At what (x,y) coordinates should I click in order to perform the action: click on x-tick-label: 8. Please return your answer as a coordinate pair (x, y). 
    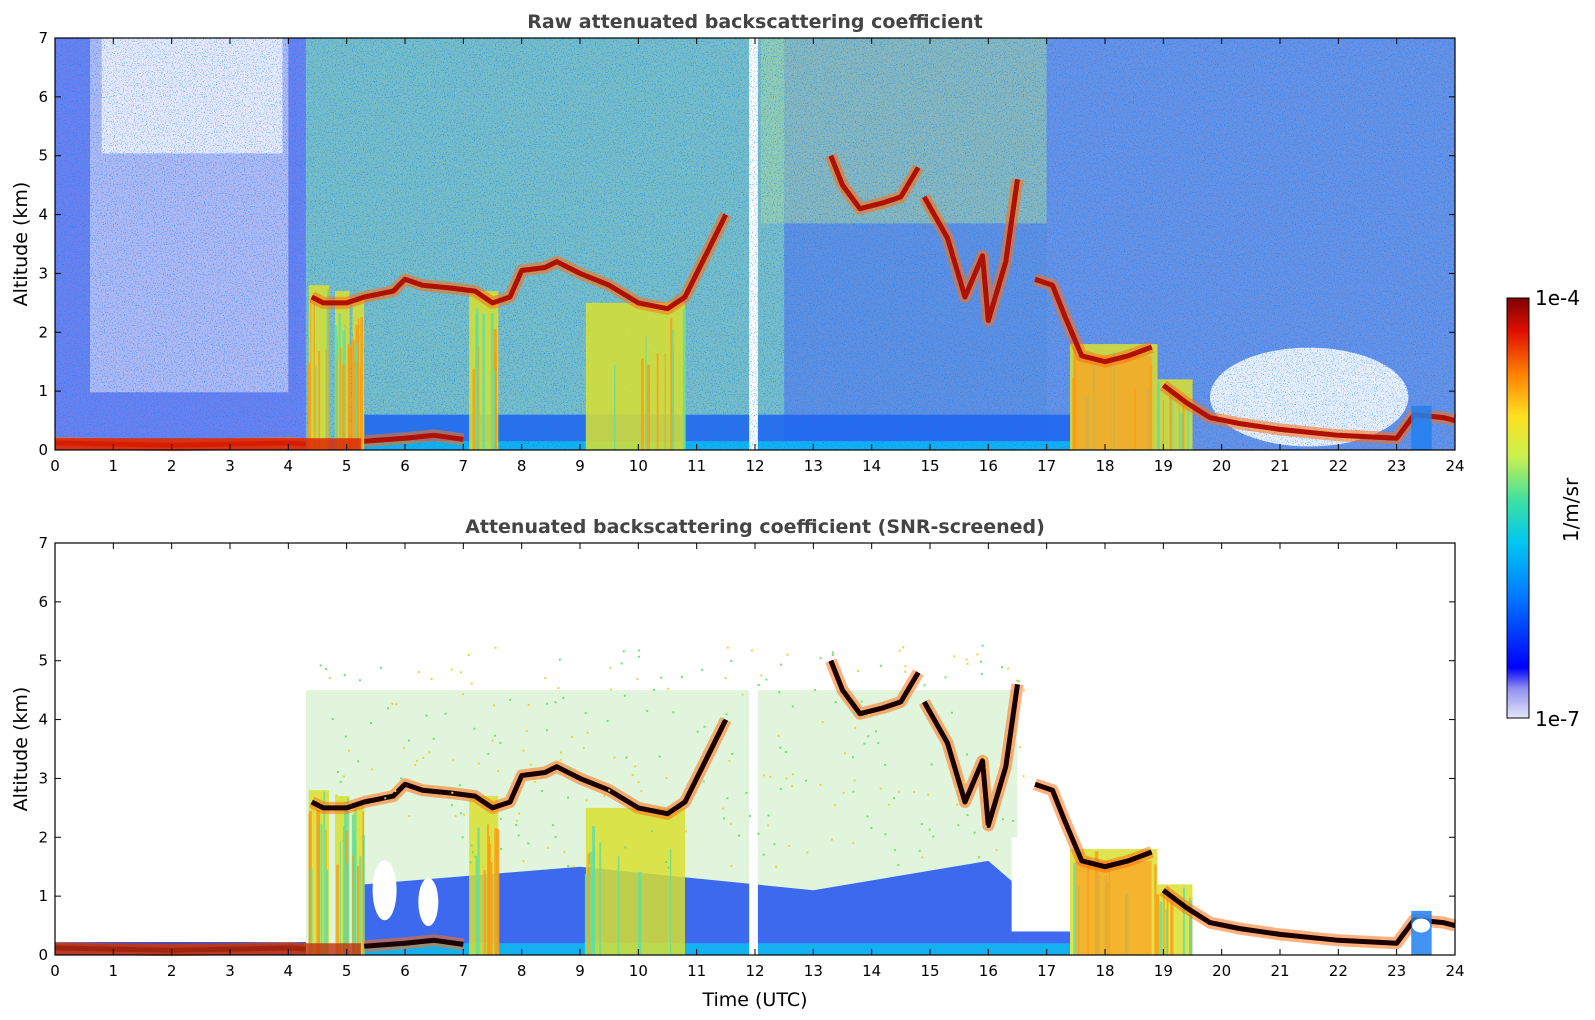
    Looking at the image, I should click on (522, 466).